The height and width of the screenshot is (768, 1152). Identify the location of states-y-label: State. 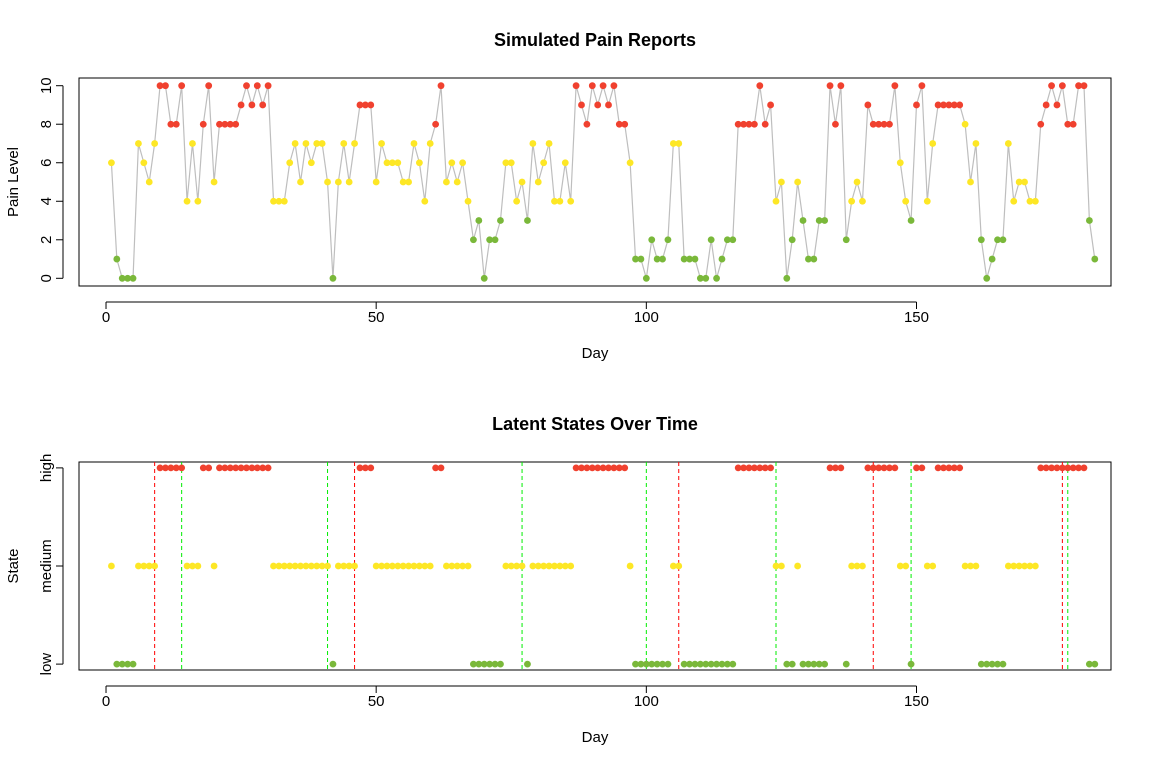
(13, 565).